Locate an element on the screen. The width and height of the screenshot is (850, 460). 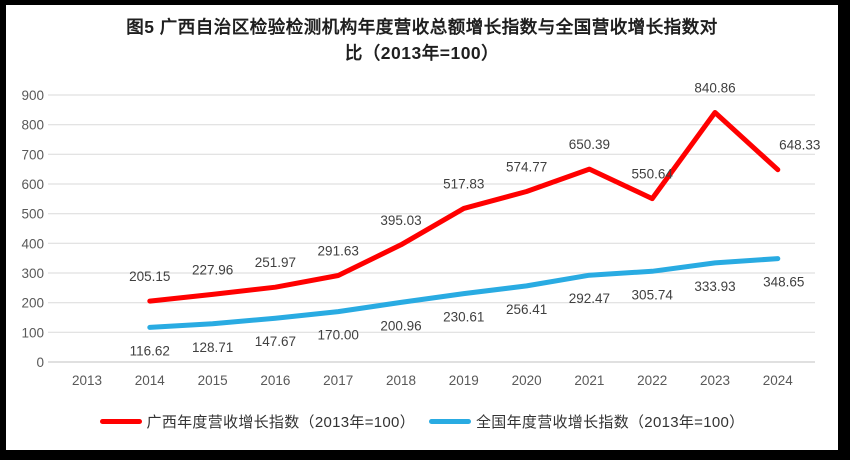
x-axis-tick: 2024 is located at coordinates (778, 380).